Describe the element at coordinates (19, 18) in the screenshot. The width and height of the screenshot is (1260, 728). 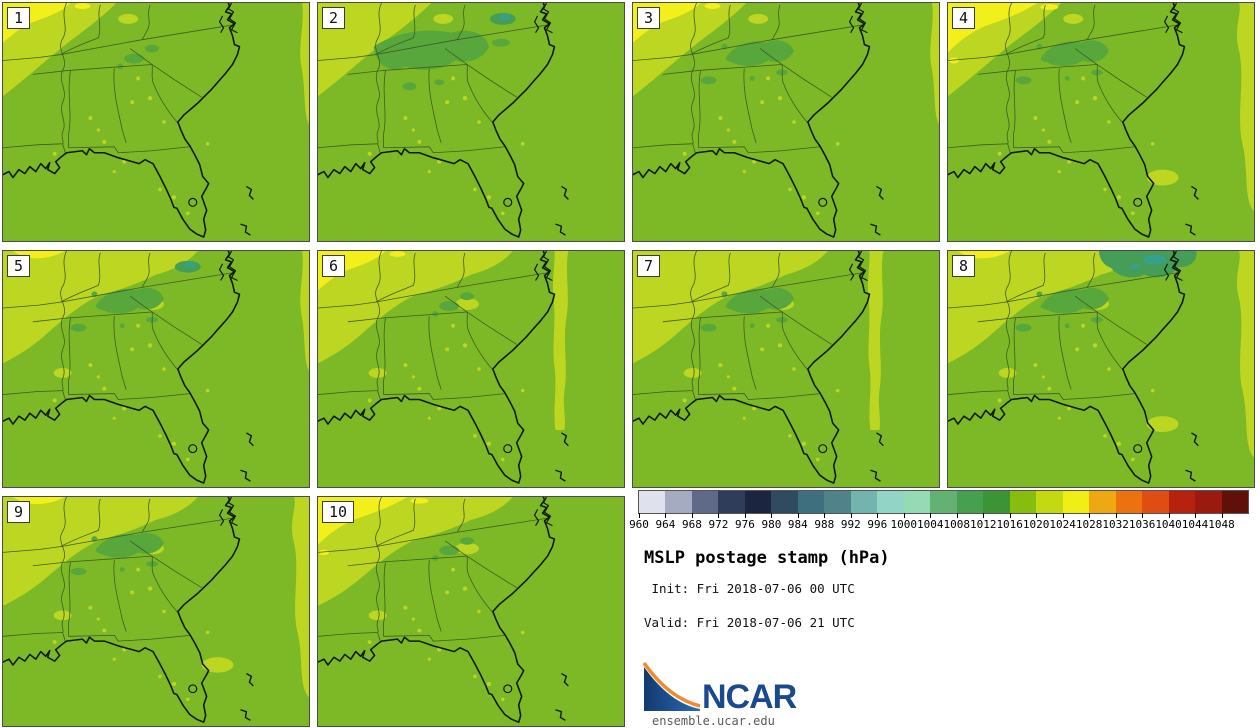
I see `panel-number-badge: 1` at that location.